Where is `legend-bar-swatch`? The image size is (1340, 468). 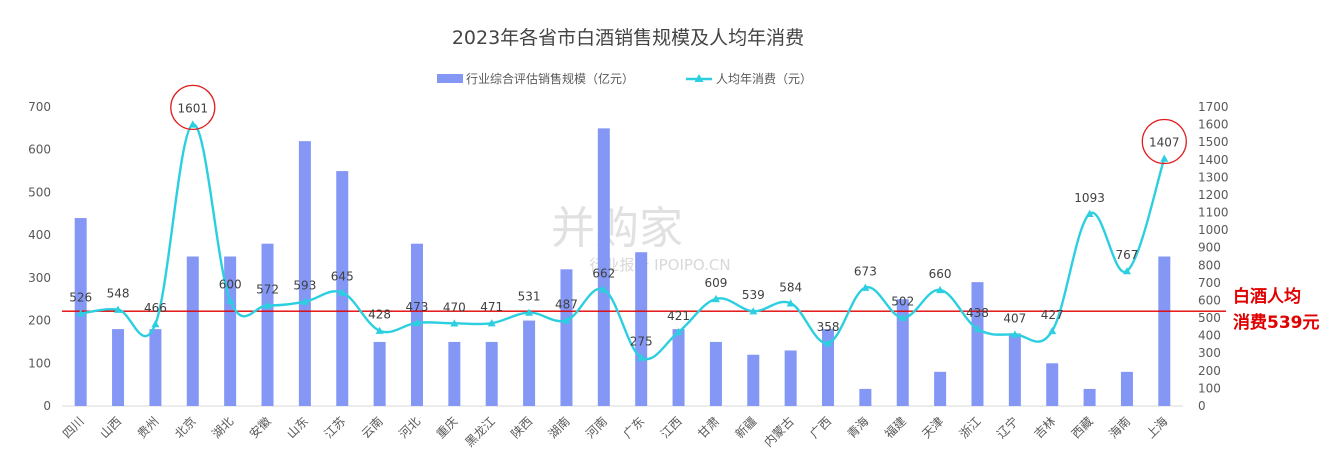
legend-bar-swatch is located at coordinates (450, 78).